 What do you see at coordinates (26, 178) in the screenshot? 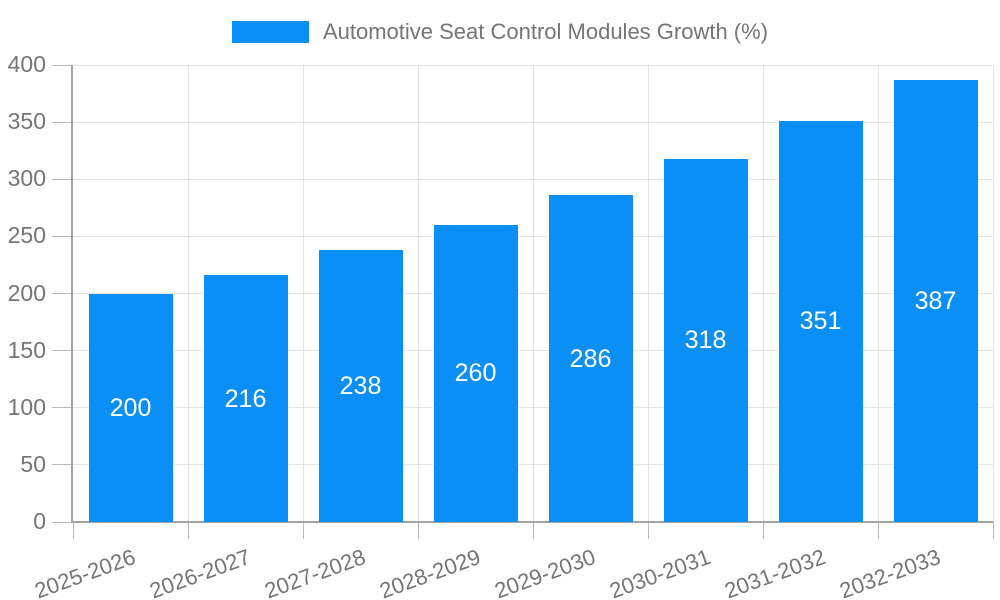
I see `y-axis-tick-label: 300` at bounding box center [26, 178].